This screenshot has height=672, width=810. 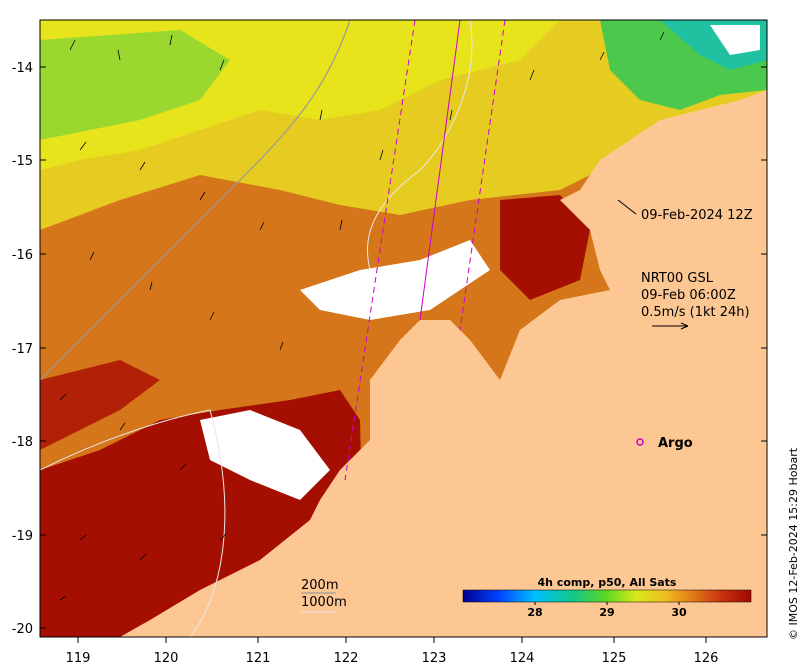 I want to click on date-label: 09-Feb-2024 12Z, so click(x=697, y=215).